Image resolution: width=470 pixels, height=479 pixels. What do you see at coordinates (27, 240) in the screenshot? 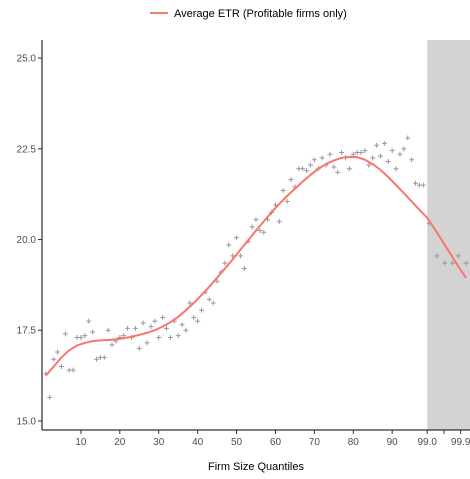
I see `y-tick-label: 20.0` at bounding box center [27, 240].